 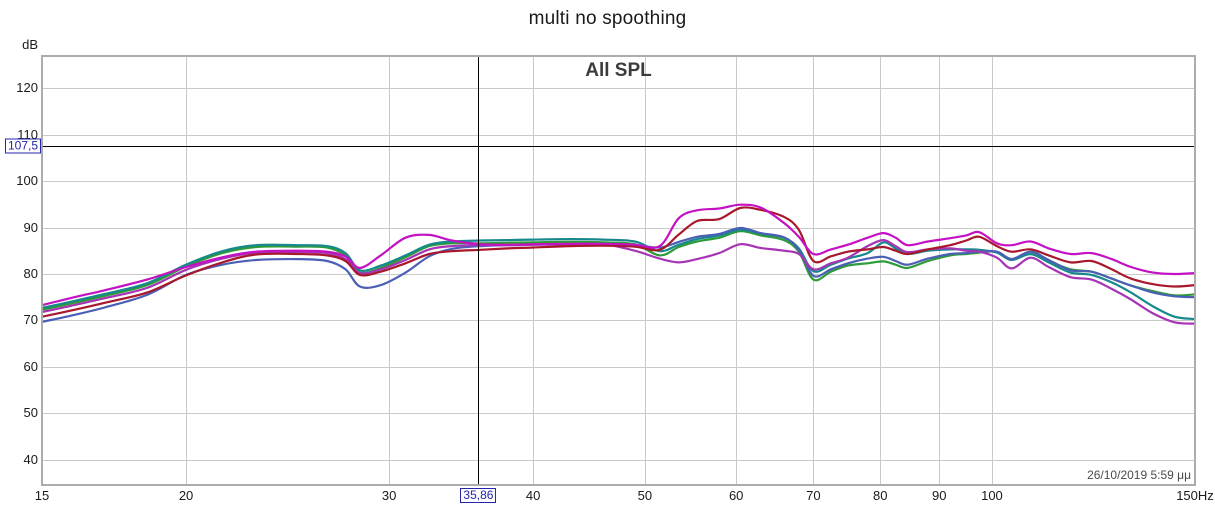 I want to click on x-tick-label: 70, so click(x=813, y=495).